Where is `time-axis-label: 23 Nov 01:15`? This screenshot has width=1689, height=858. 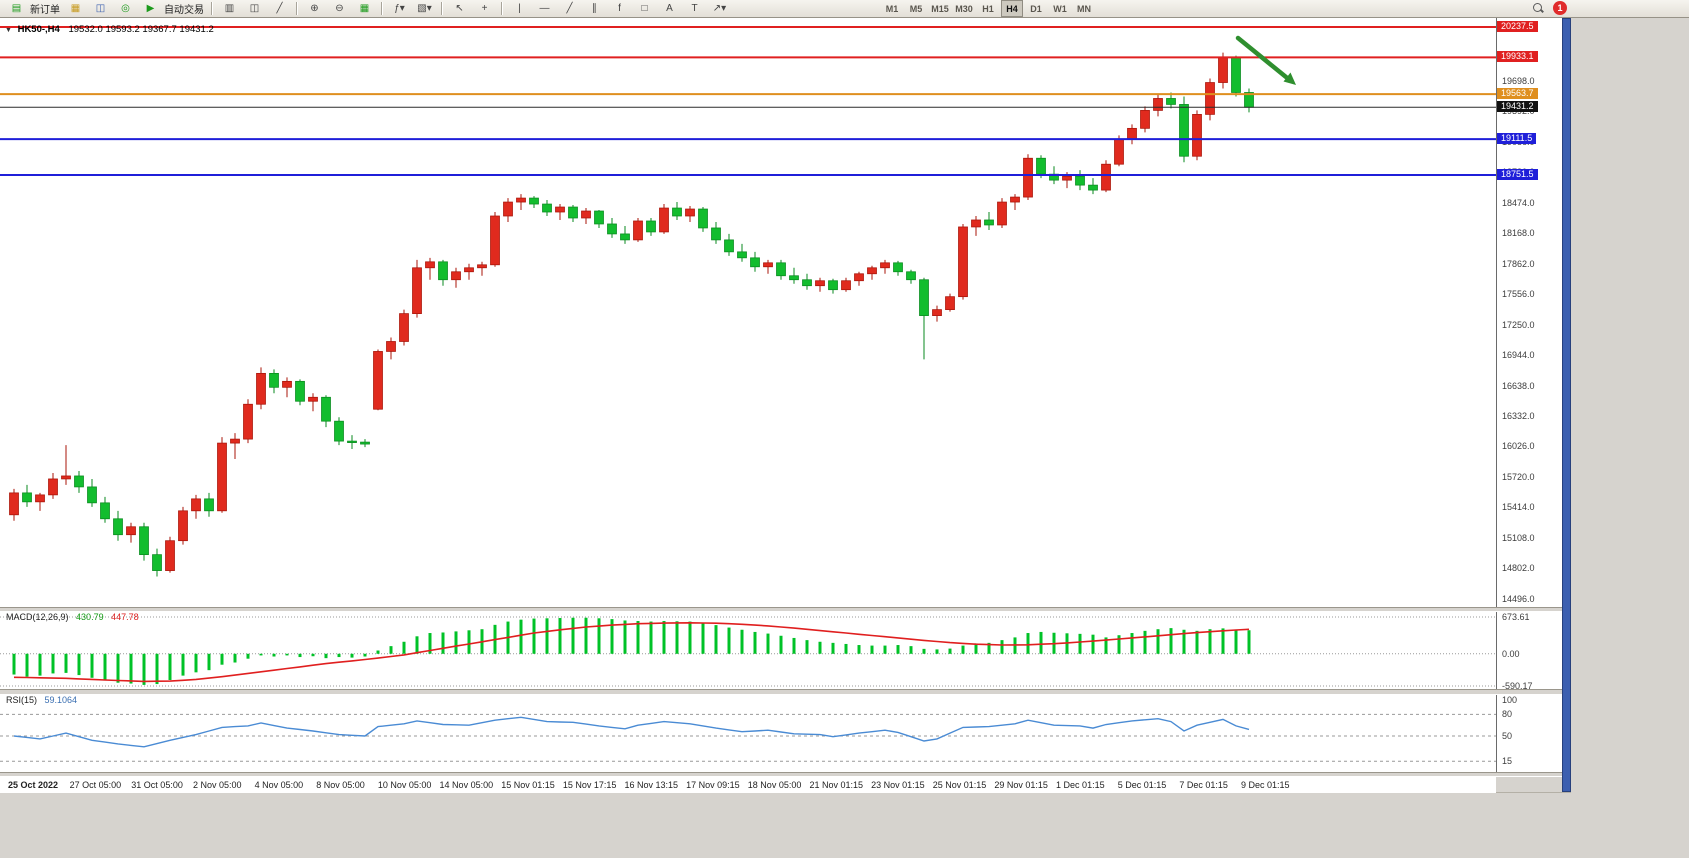
time-axis-label: 23 Nov 01:15 is located at coordinates (898, 785).